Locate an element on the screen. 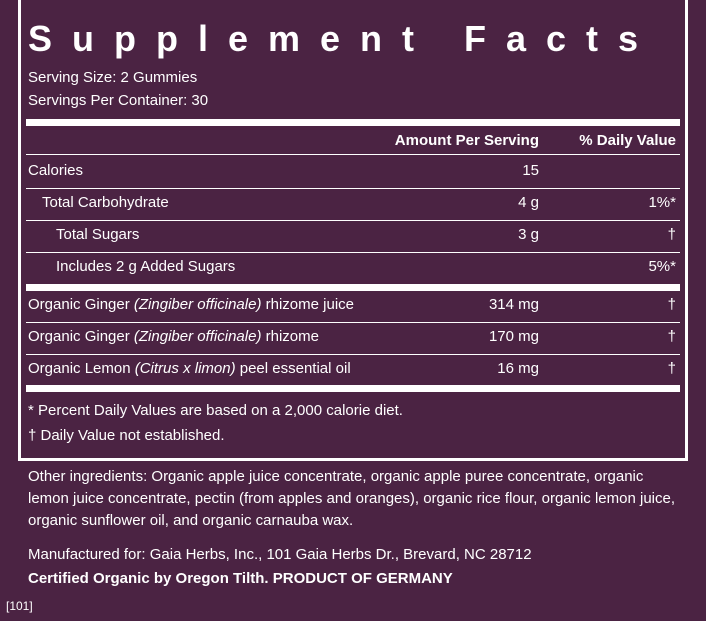  ingredient-part: peel essential oil is located at coordinates (295, 368).